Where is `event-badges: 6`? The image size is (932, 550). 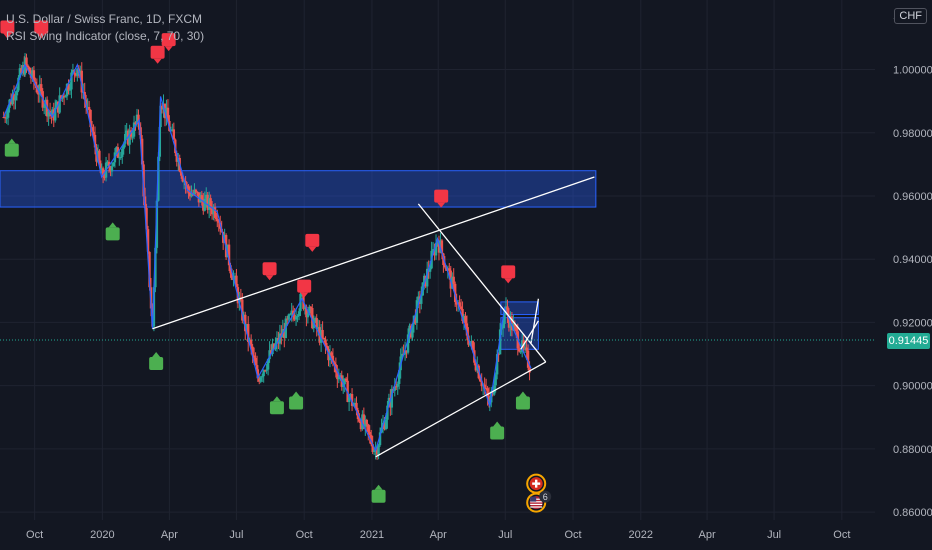
event-badges: 6 is located at coordinates (539, 493).